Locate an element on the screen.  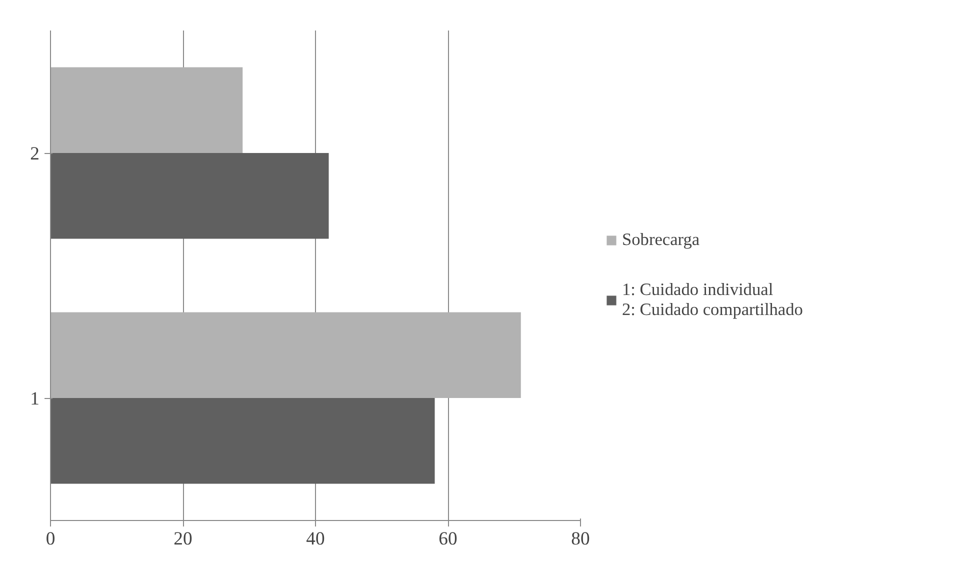
y-tick-label: 2 is located at coordinates (35, 154).